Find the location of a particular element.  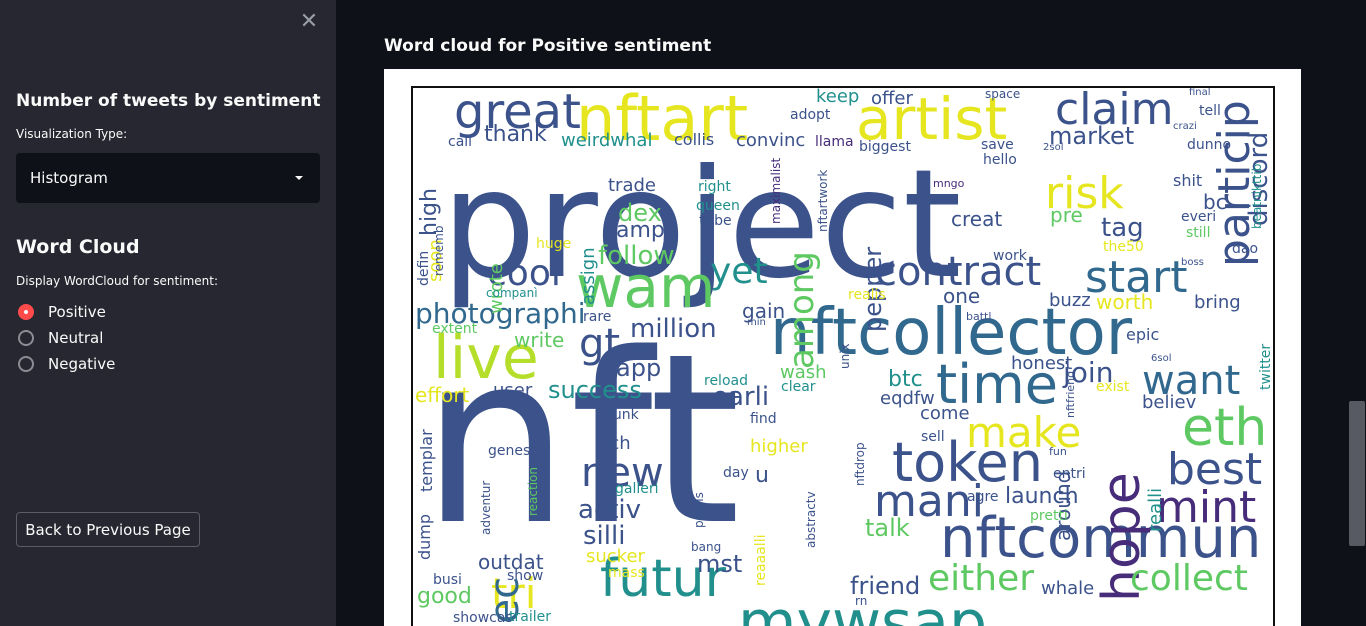

wordcloud-word: earli is located at coordinates (741, 397).